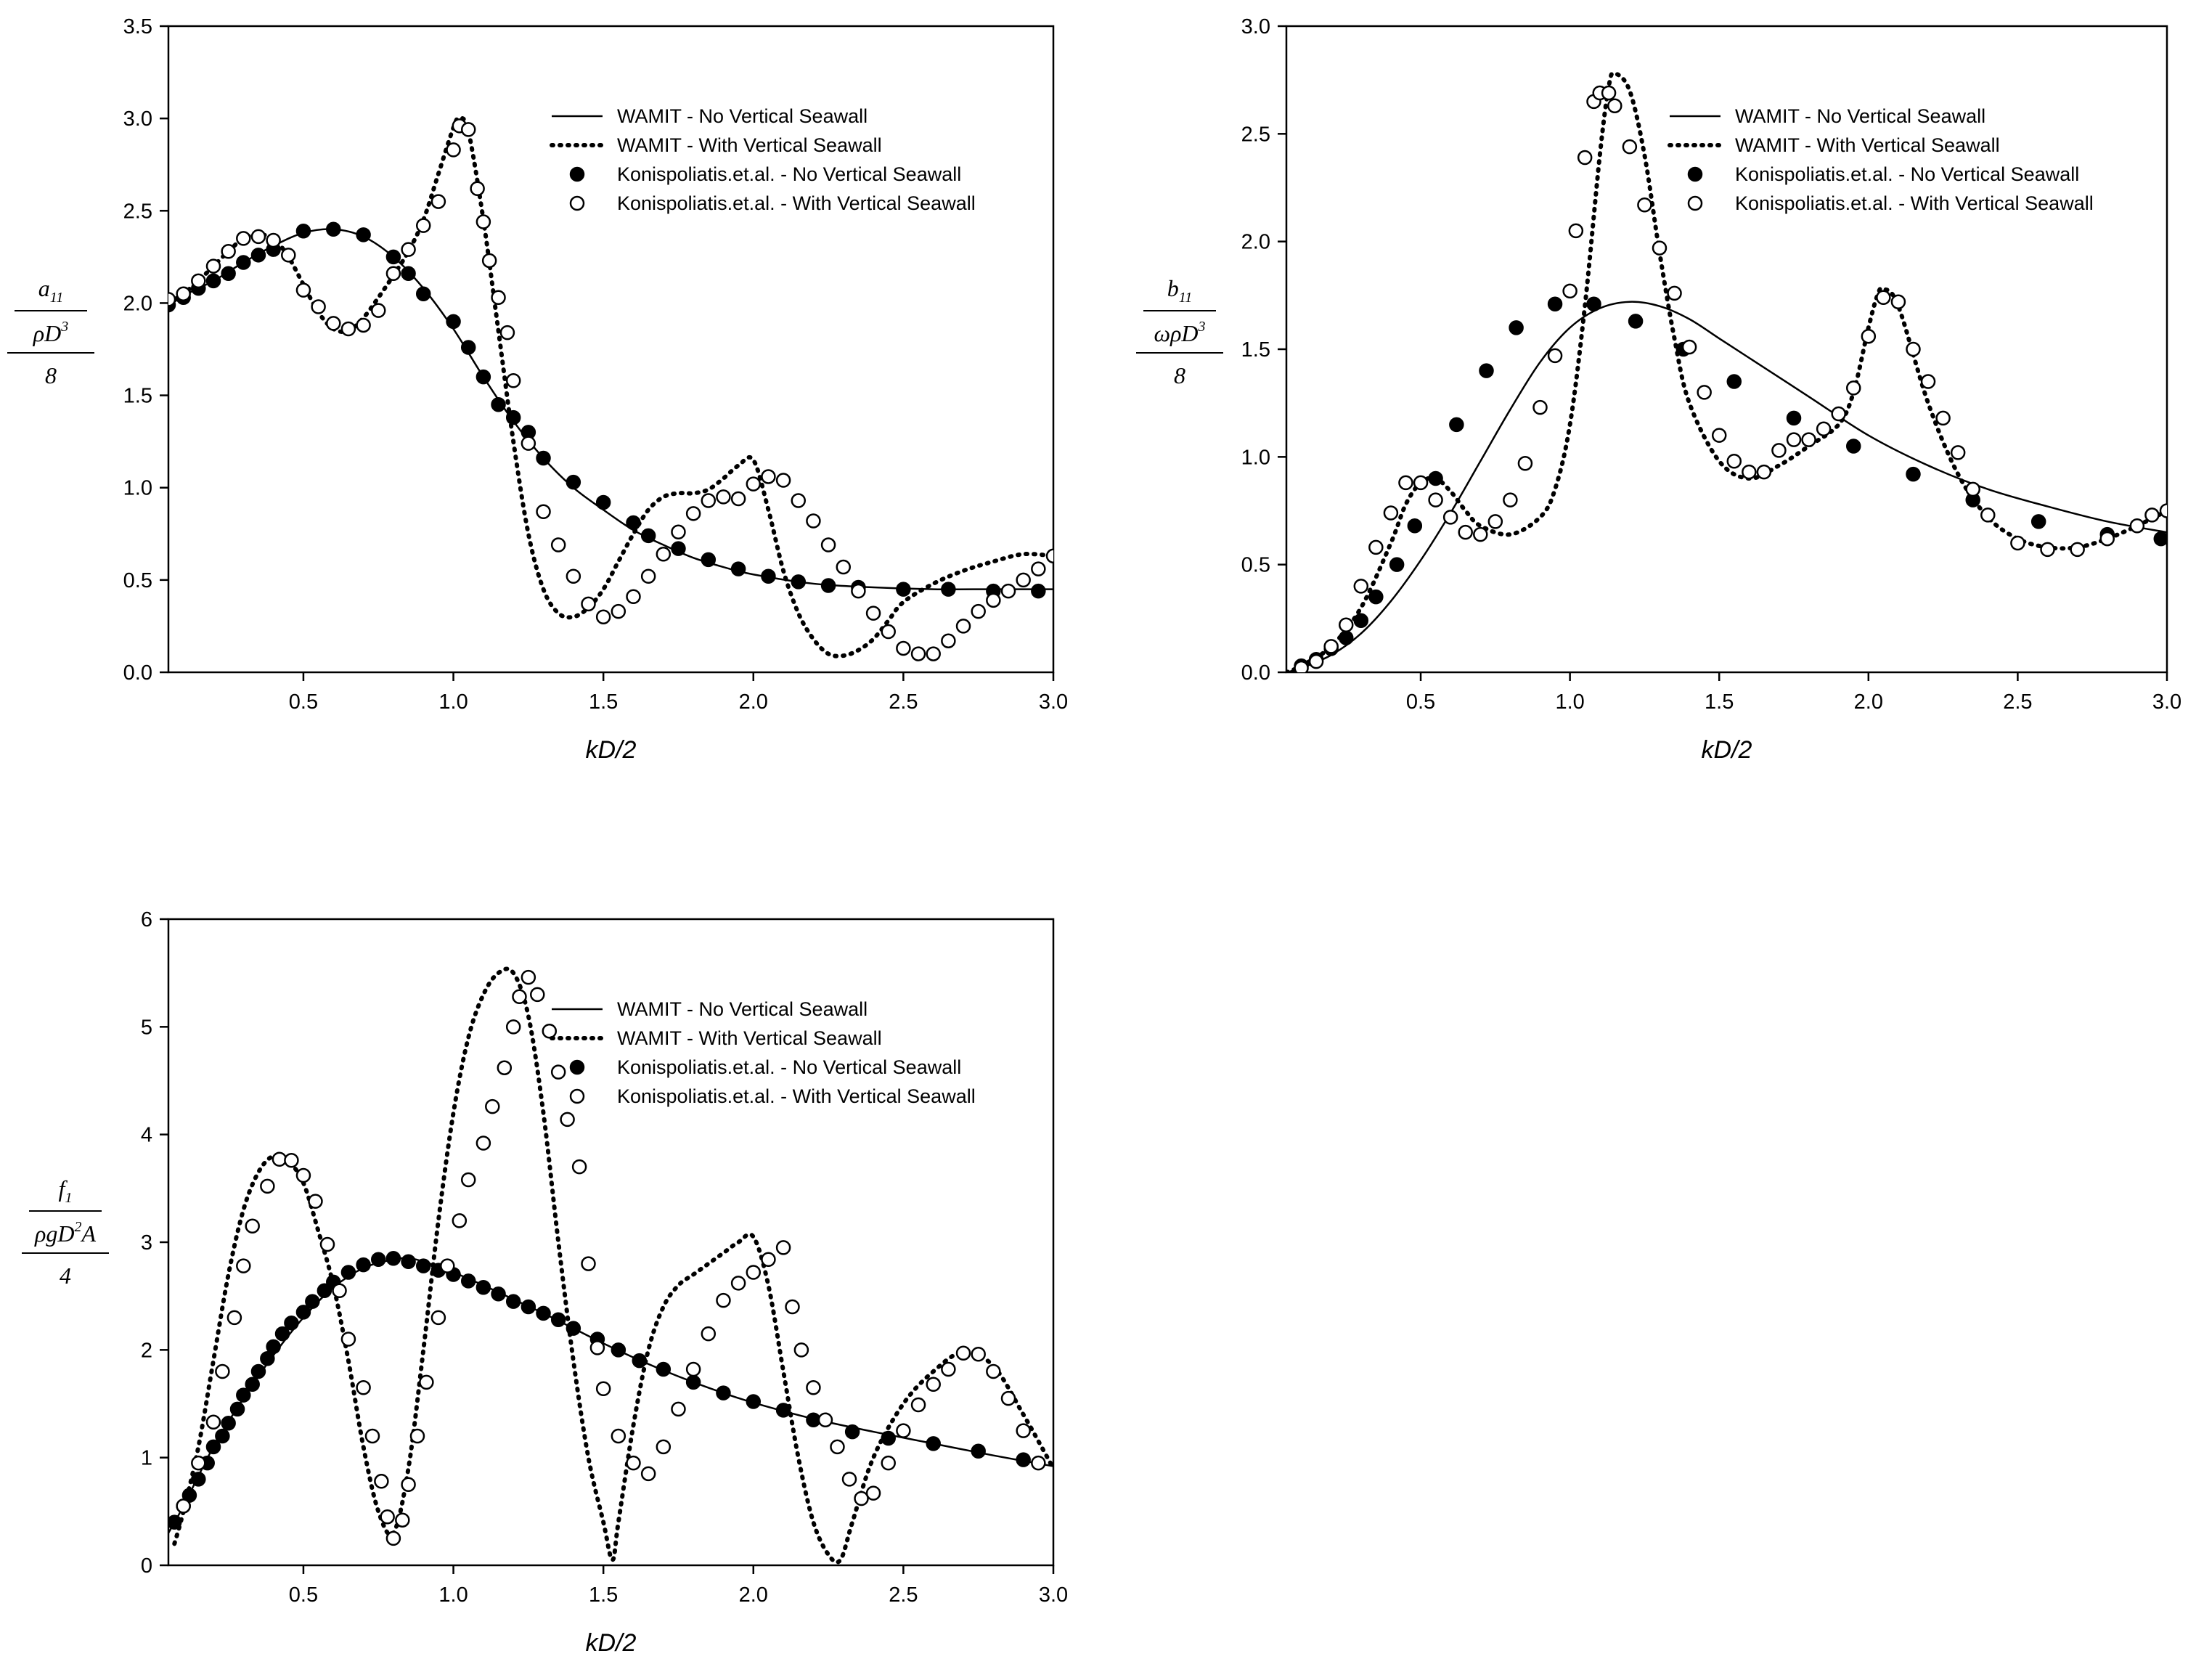 This screenshot has height=1680, width=2196. I want to click on y-tick-label: 3.5, so click(137, 26).